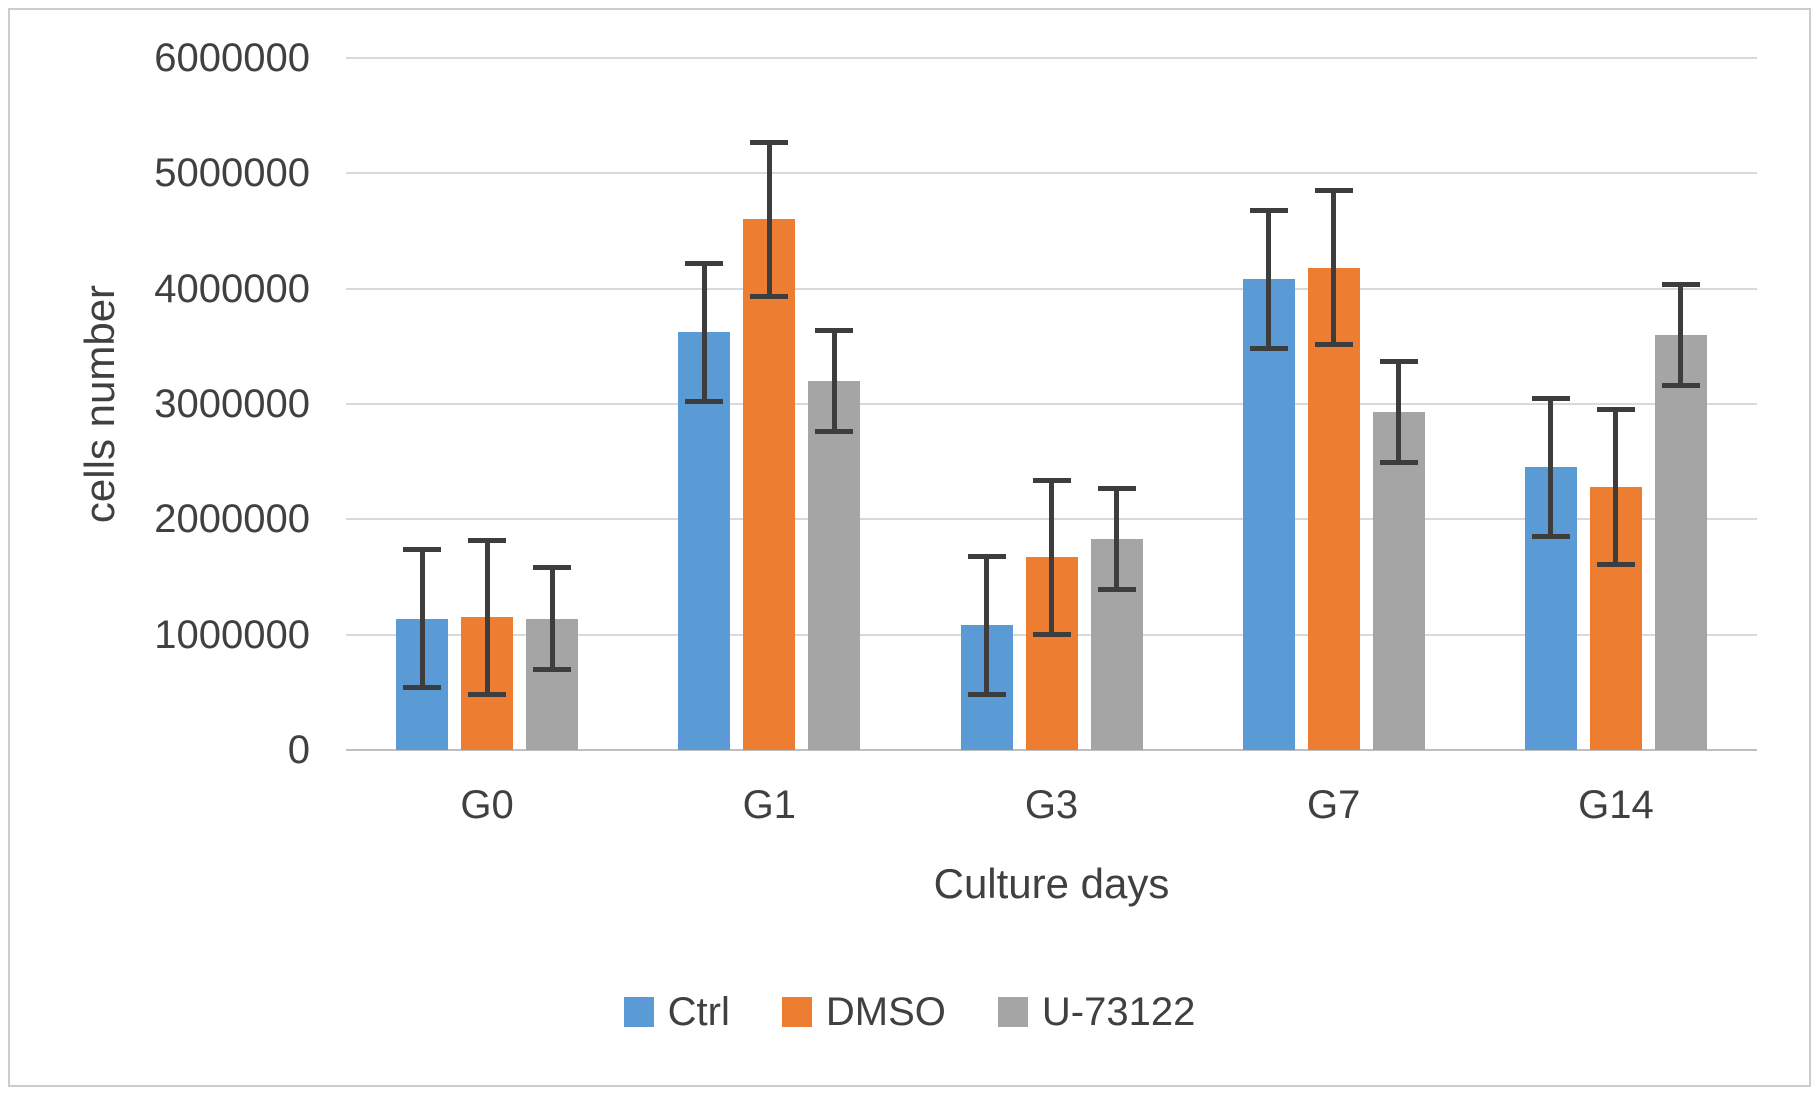  I want to click on bar-u-73122-g14, so click(1680, 542).